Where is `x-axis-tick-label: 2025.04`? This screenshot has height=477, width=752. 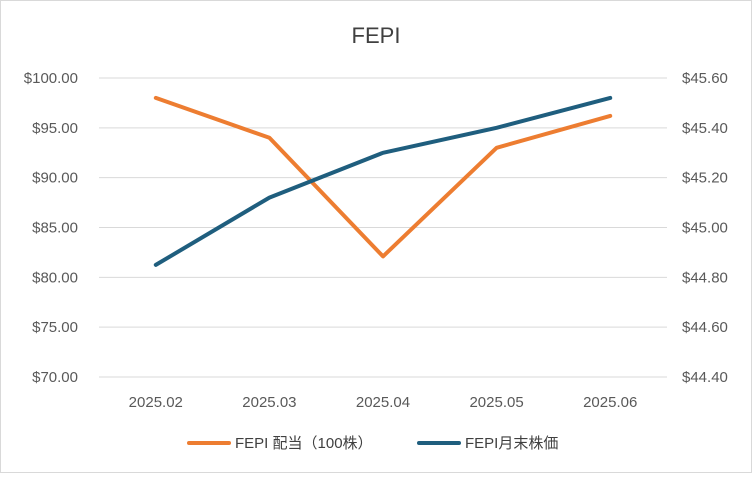
x-axis-tick-label: 2025.04 is located at coordinates (383, 402).